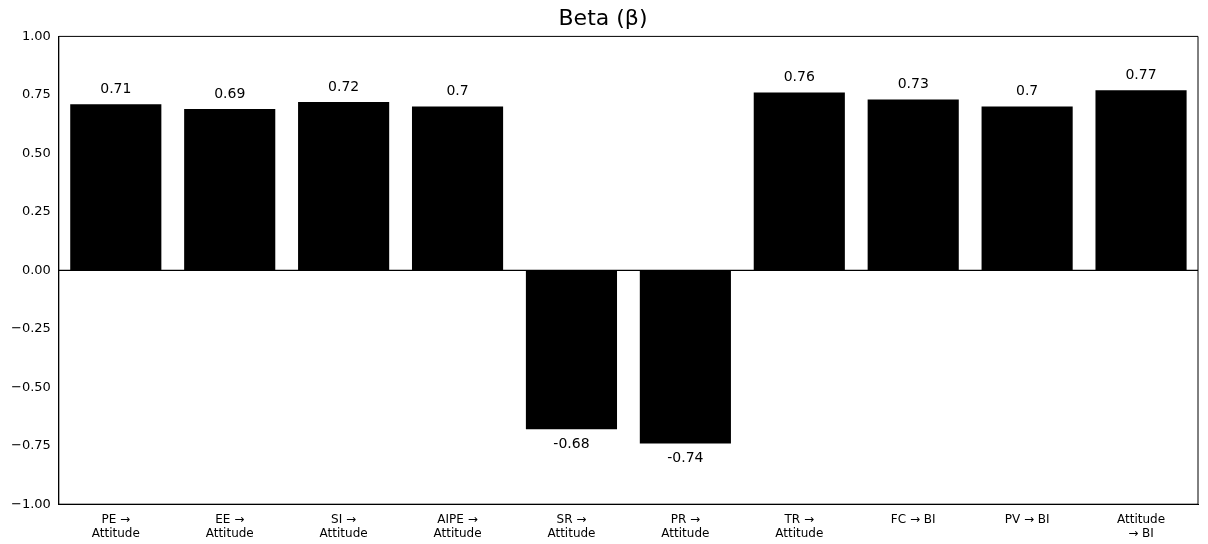 The width and height of the screenshot is (1208, 544). Describe the element at coordinates (115, 525) in the screenshot. I see `x-tick-label: PE → Attitude` at that location.